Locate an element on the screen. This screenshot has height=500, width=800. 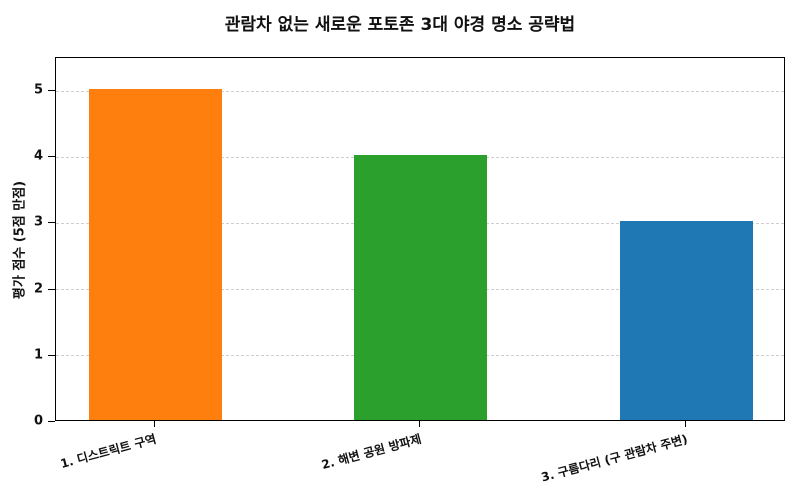
xtick-label-1: 1. 디스트릭트 구역 is located at coordinates (109, 451).